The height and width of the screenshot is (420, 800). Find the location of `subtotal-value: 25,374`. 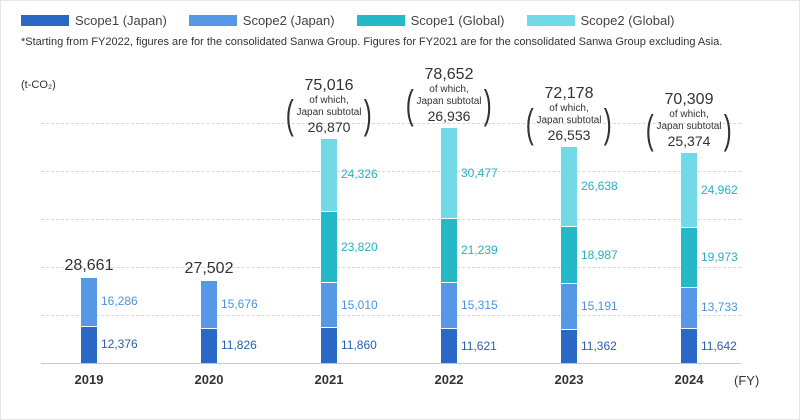

subtotal-value: 25,374 is located at coordinates (689, 141).